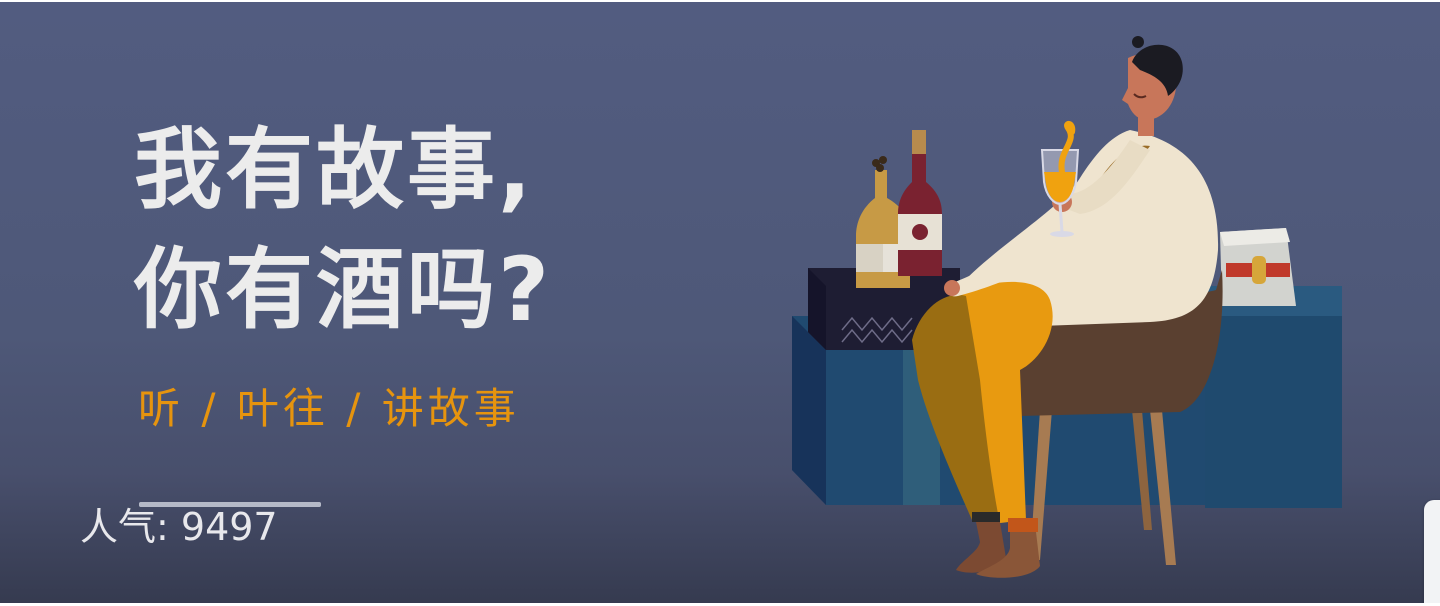 Image resolution: width=1440 pixels, height=606 pixels. Describe the element at coordinates (720, 1) in the screenshot. I see `top-border` at that location.